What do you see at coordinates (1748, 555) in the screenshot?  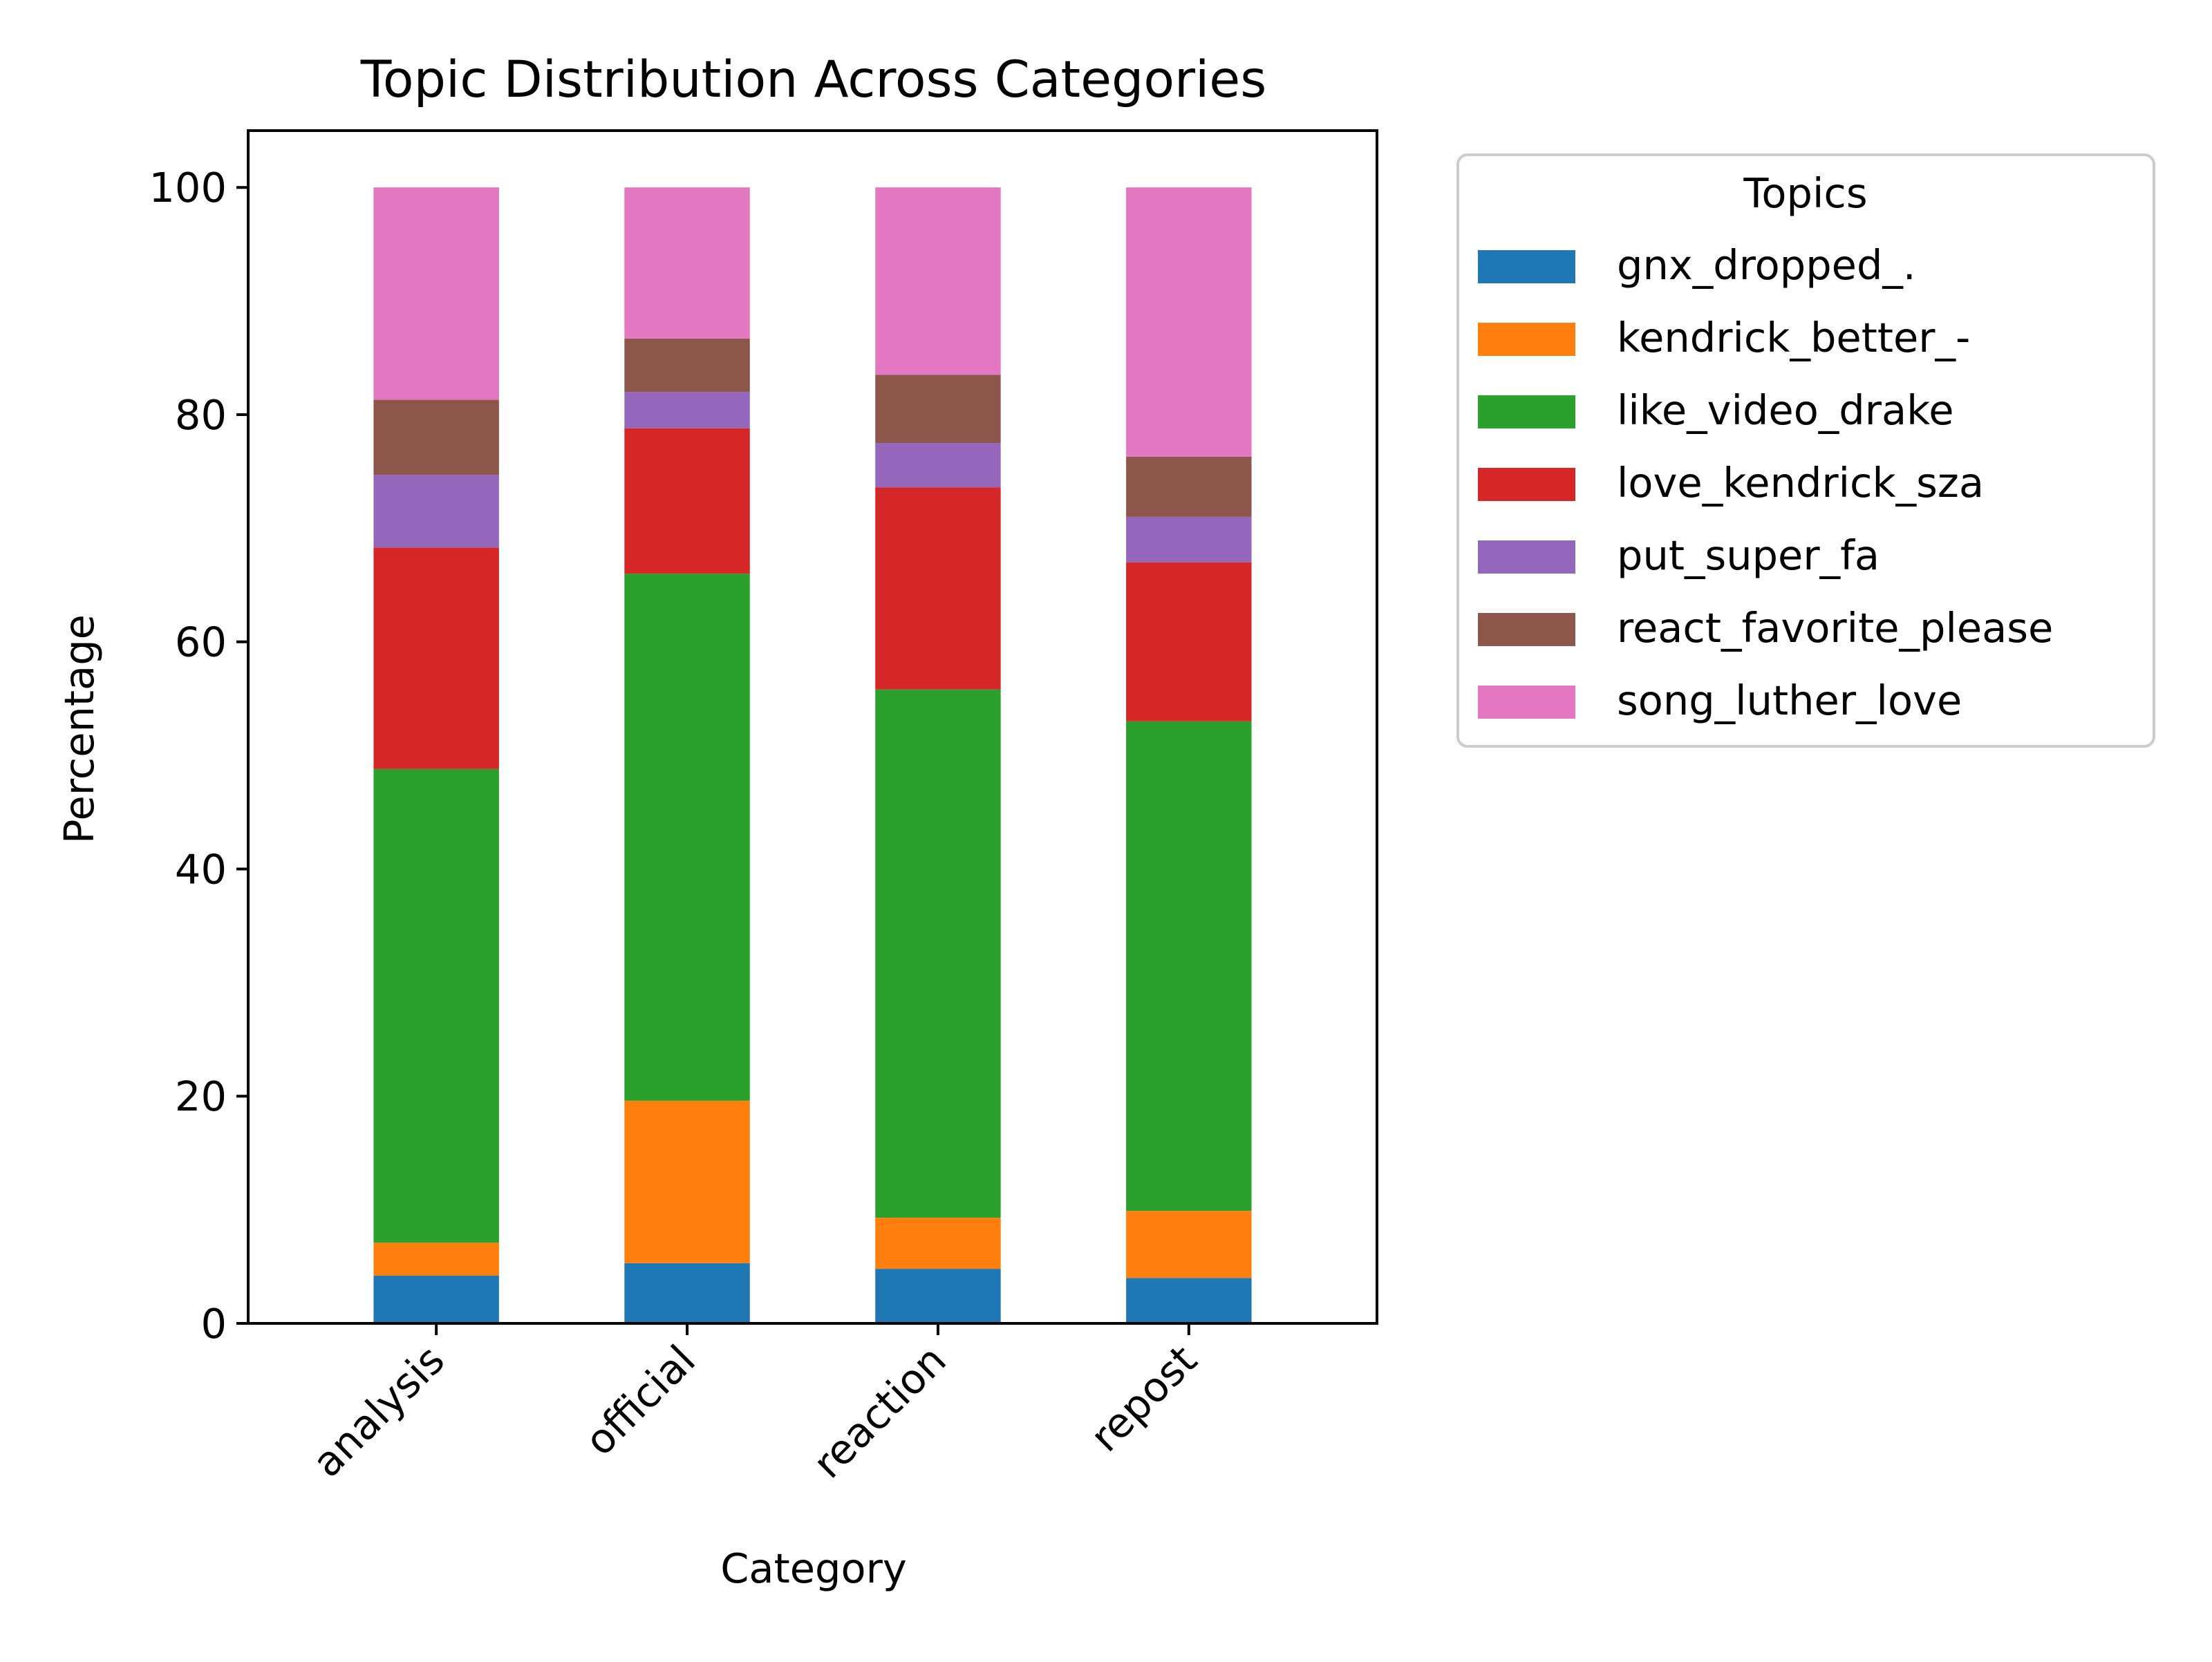 I see `legend-label-4: put_super_fa` at bounding box center [1748, 555].